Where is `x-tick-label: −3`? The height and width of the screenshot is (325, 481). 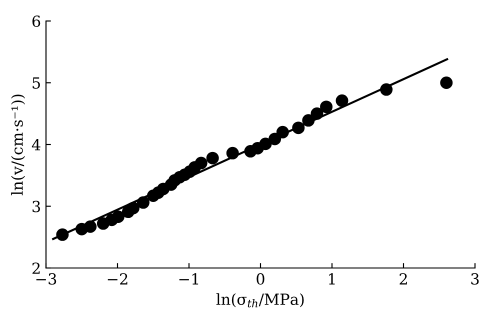 x-tick-label: −3 is located at coordinates (46, 279).